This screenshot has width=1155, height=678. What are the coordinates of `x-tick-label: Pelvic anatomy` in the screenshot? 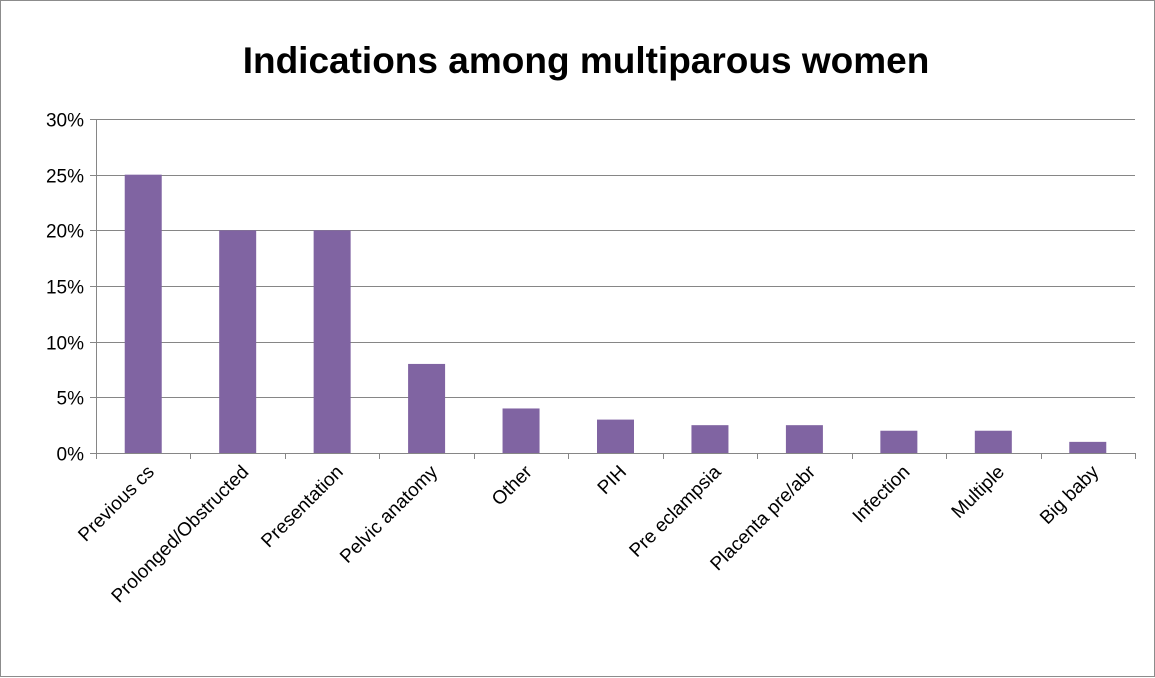 It's located at (389, 514).